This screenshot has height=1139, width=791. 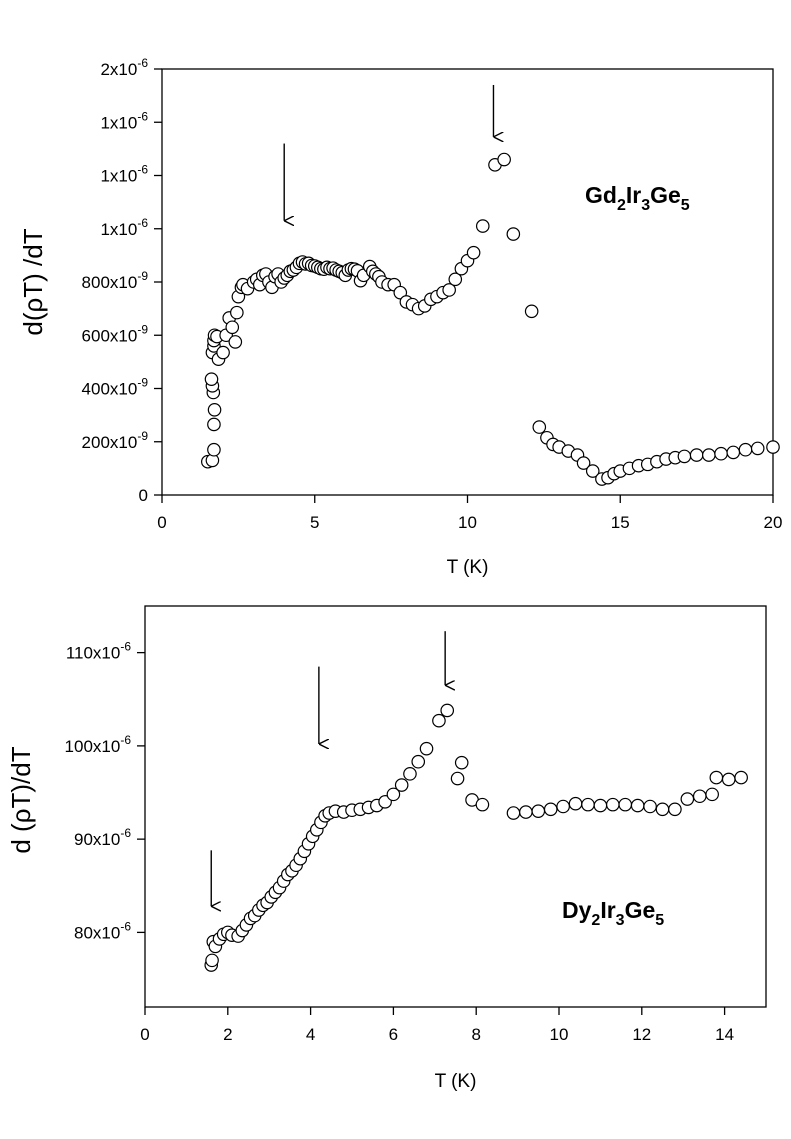 I want to click on y-tick-label: 200x10⁻⁹, so click(x=115, y=440).